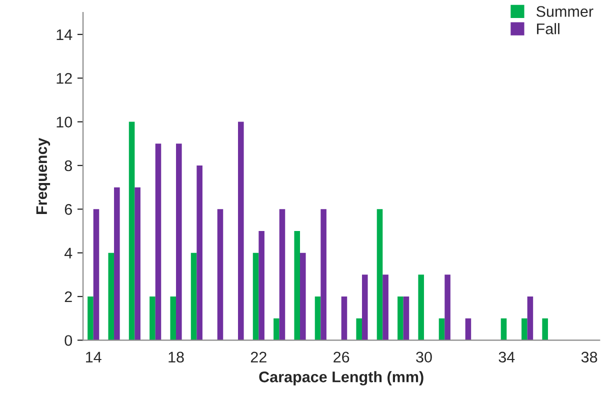 This screenshot has height=420, width=615. Describe the element at coordinates (64, 78) in the screenshot. I see `y-tick-label: 12` at that location.